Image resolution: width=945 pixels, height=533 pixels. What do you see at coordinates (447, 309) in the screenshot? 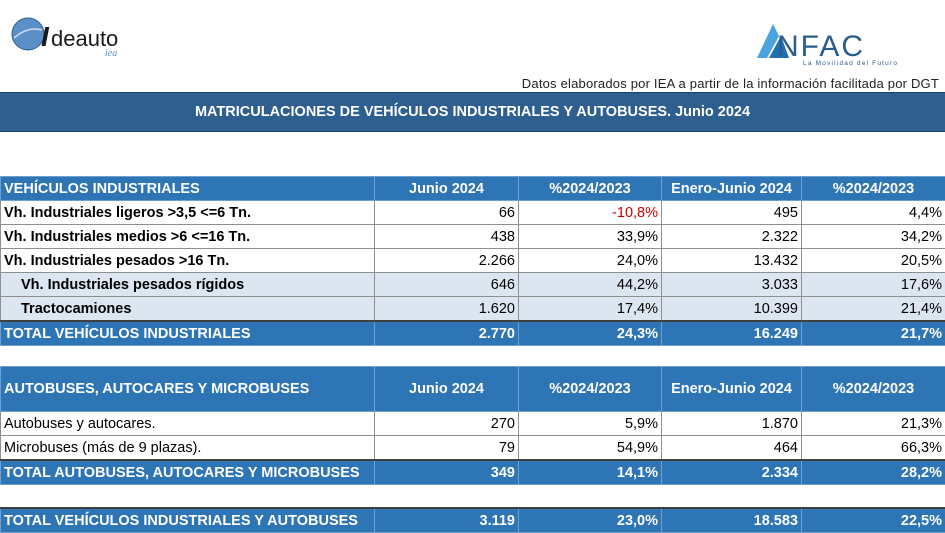
I see `cell-month: 1.620` at bounding box center [447, 309].